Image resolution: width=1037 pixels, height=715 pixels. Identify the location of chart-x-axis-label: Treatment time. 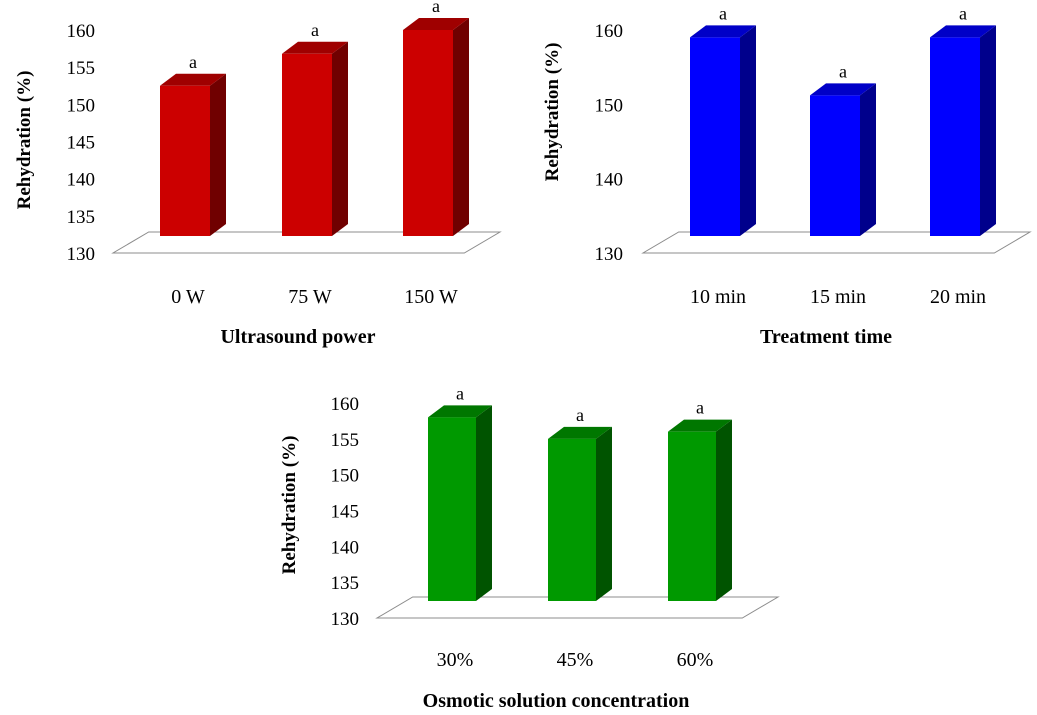
(826, 337).